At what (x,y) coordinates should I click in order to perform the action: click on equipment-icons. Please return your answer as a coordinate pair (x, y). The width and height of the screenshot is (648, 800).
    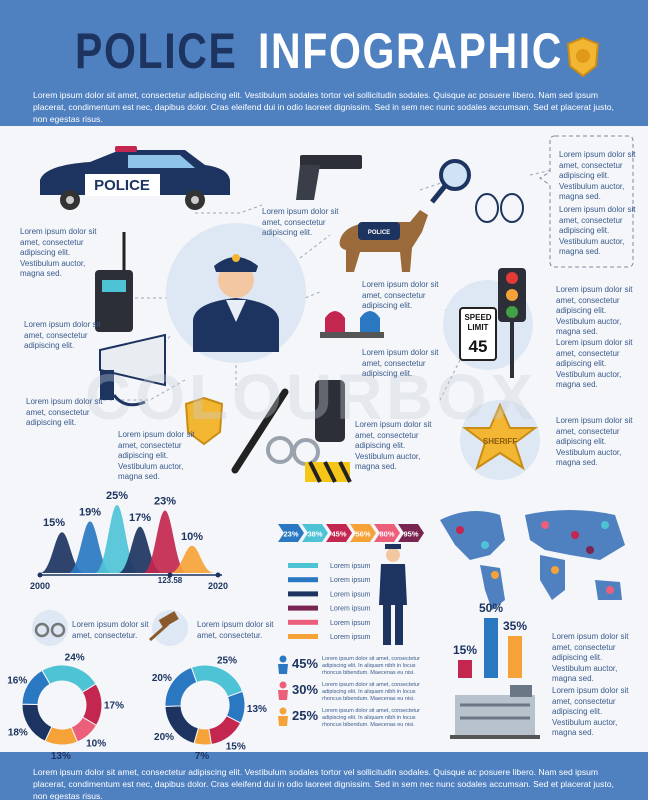
    Looking at the image, I should click on (268, 431).